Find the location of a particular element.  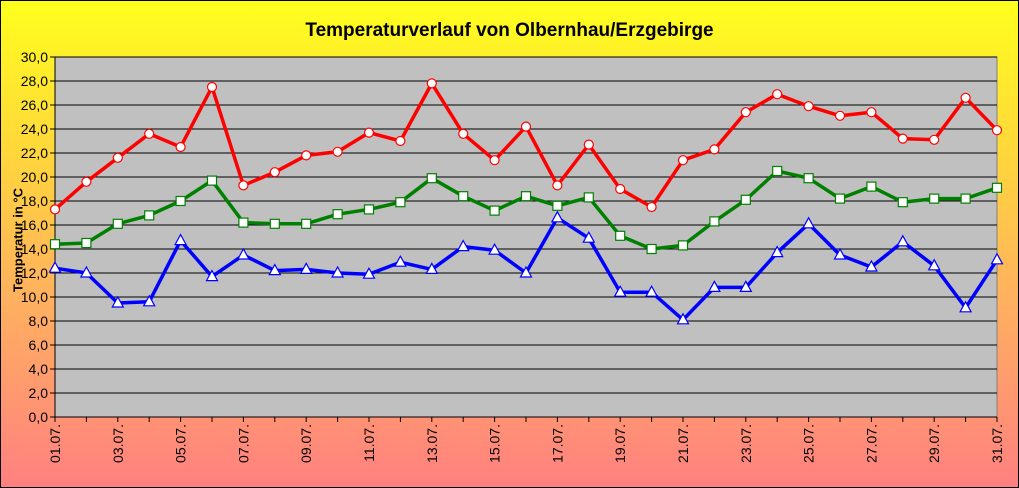

y-tick-label: 2,0 is located at coordinates (39, 393).